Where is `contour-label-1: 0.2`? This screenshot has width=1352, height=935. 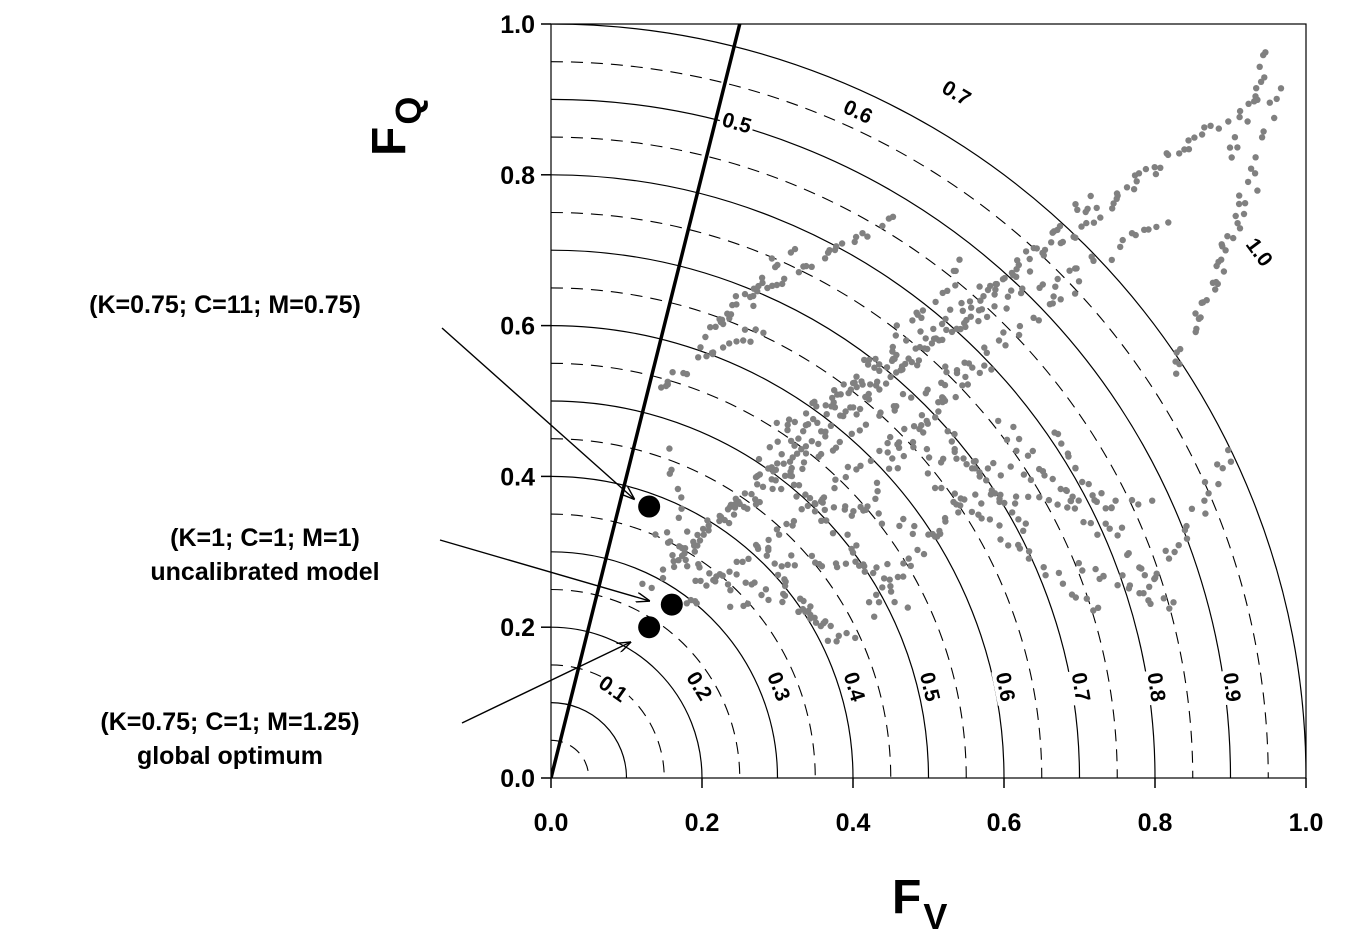 contour-label-1: 0.2 is located at coordinates (698, 686).